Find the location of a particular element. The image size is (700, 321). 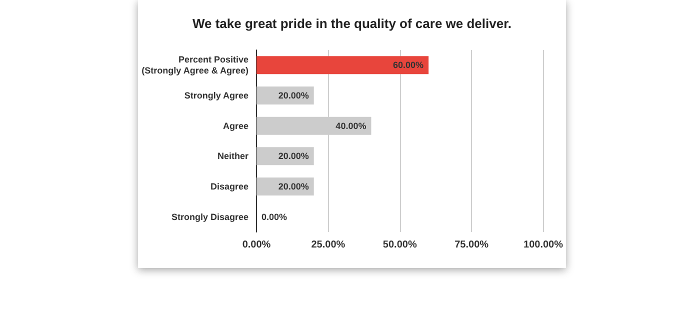

bar is located at coordinates (342, 65).